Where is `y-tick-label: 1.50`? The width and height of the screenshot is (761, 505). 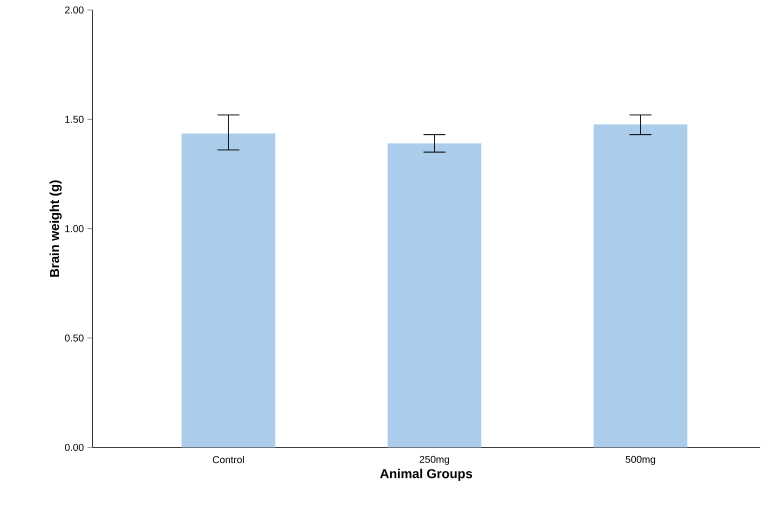
y-tick-label: 1.50 is located at coordinates (74, 119).